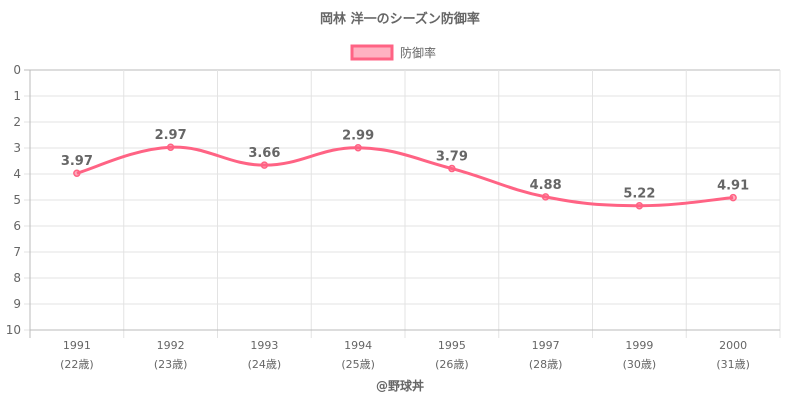  I want to click on x-tick-sublabel: (25歳), so click(358, 364).